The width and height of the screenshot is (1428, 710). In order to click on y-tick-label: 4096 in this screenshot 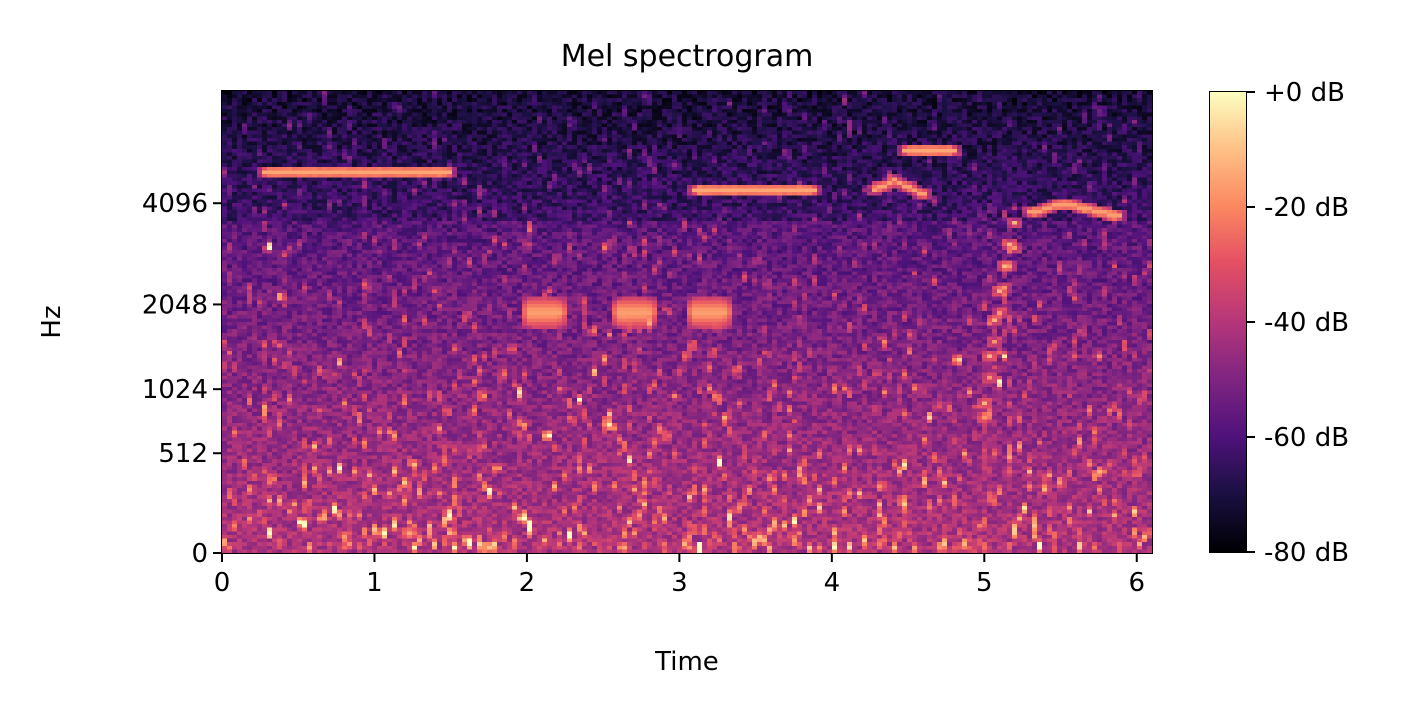, I will do `click(175, 204)`.